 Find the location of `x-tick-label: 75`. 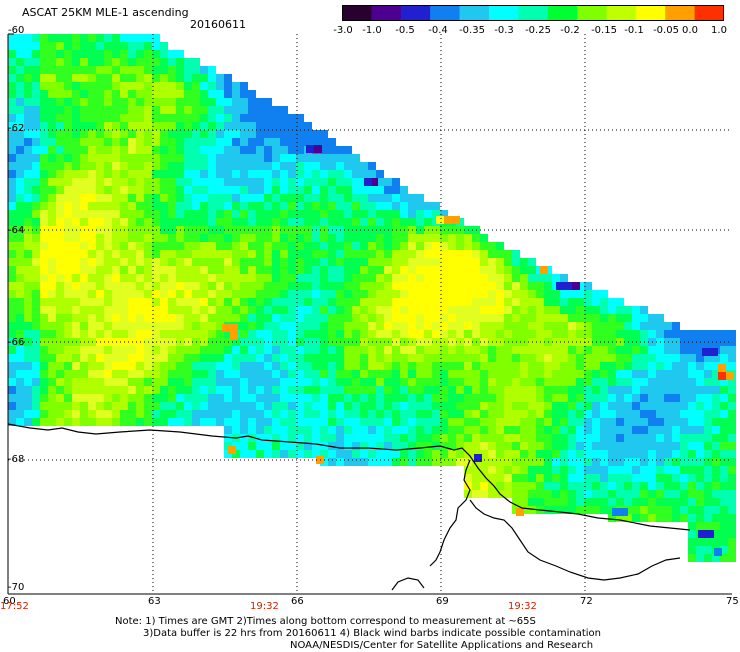

x-tick-label: 75 is located at coordinates (732, 601).